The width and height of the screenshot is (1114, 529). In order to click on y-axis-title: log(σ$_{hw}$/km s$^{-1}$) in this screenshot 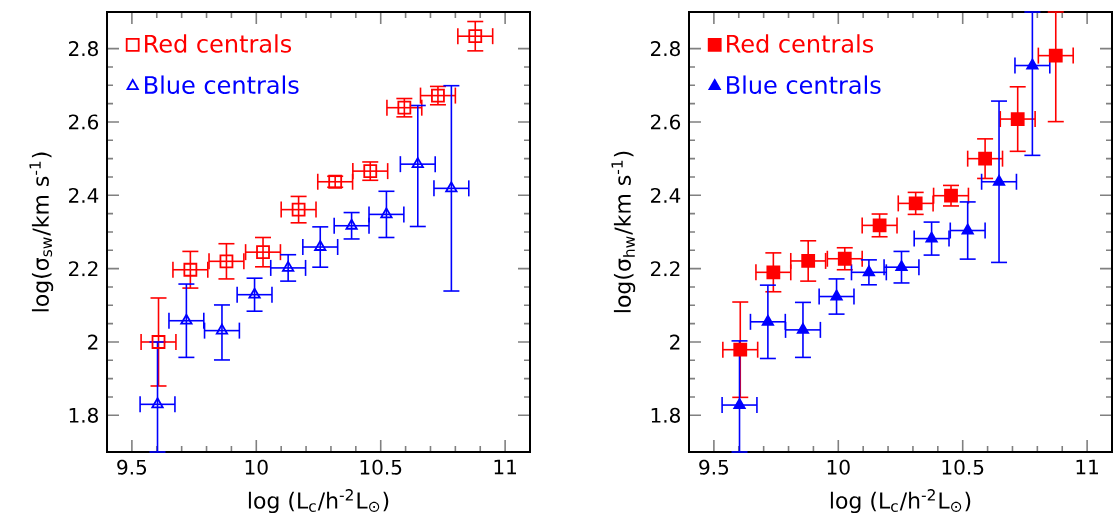, I will do `click(623, 232)`.